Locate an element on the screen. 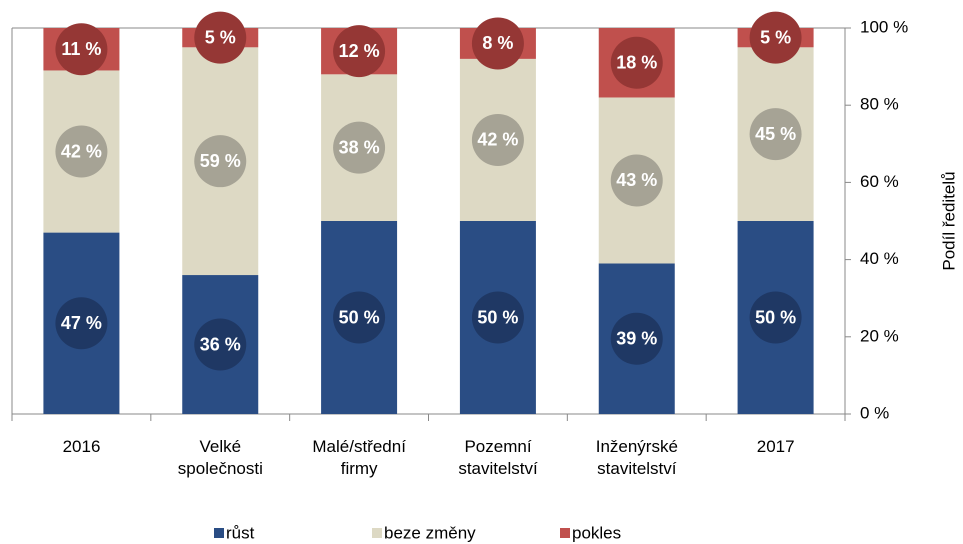  value-label: 47 % is located at coordinates (81, 323).